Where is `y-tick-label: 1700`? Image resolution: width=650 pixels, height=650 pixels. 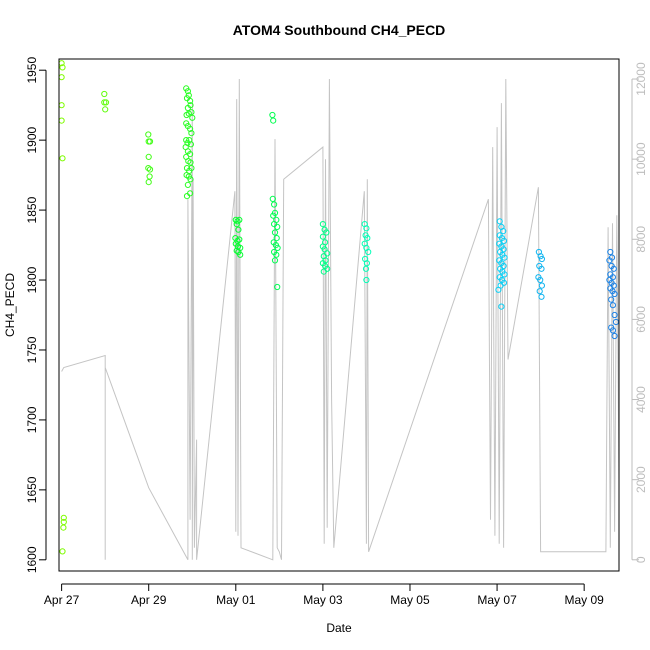 y-tick-label: 1700 is located at coordinates (32, 419).